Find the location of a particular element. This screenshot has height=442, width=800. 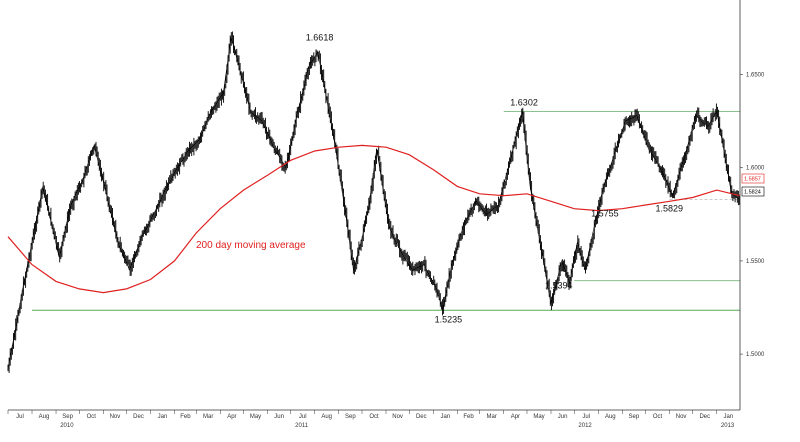

y-axis-ticks: 1.5000 1.5500 1.6000 1.6500 is located at coordinates (752, 215).